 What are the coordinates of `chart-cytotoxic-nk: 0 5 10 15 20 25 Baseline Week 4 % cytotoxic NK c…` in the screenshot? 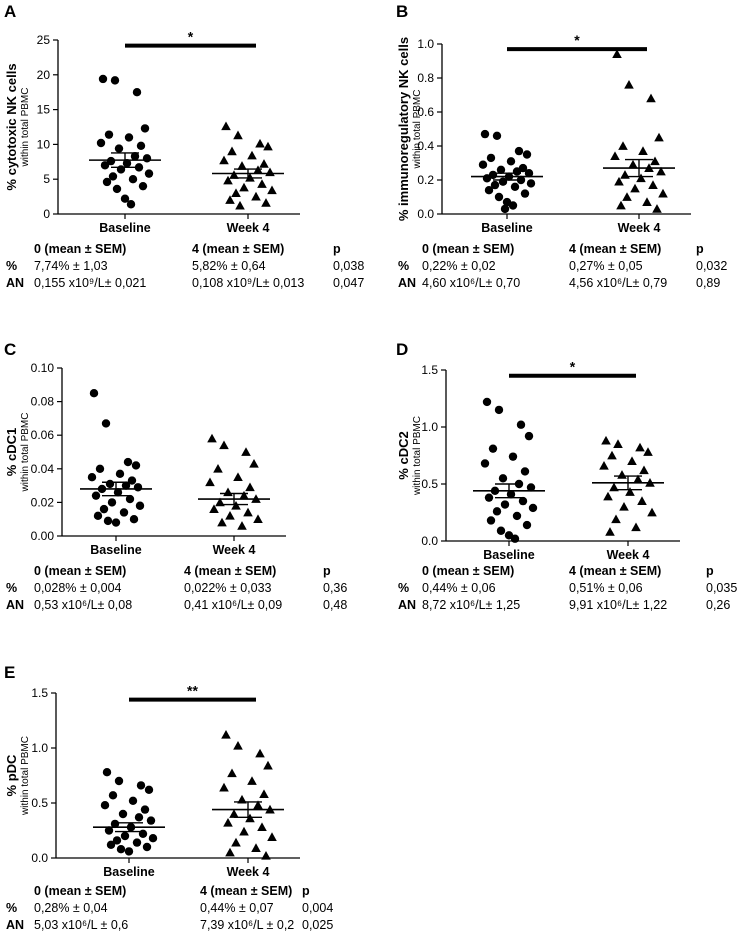 It's located at (152, 132).